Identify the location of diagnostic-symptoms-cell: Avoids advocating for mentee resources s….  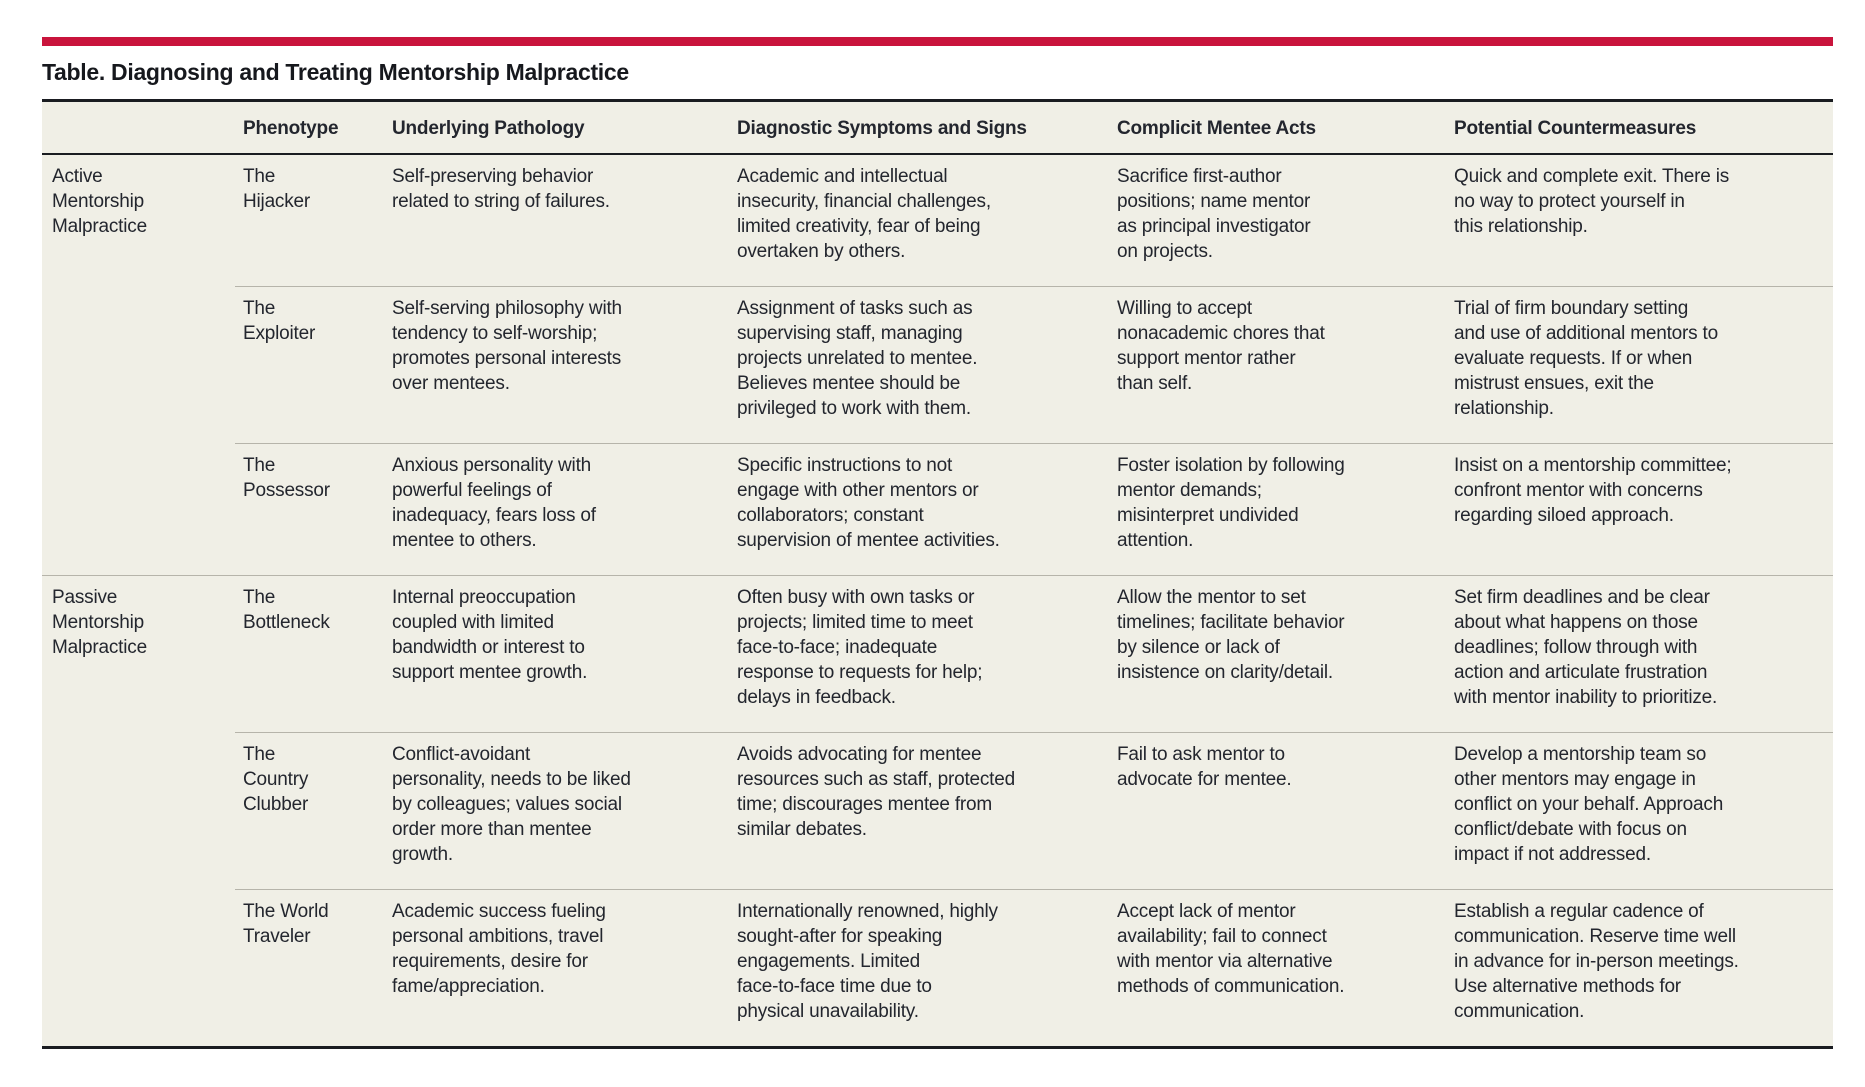
(920, 810).